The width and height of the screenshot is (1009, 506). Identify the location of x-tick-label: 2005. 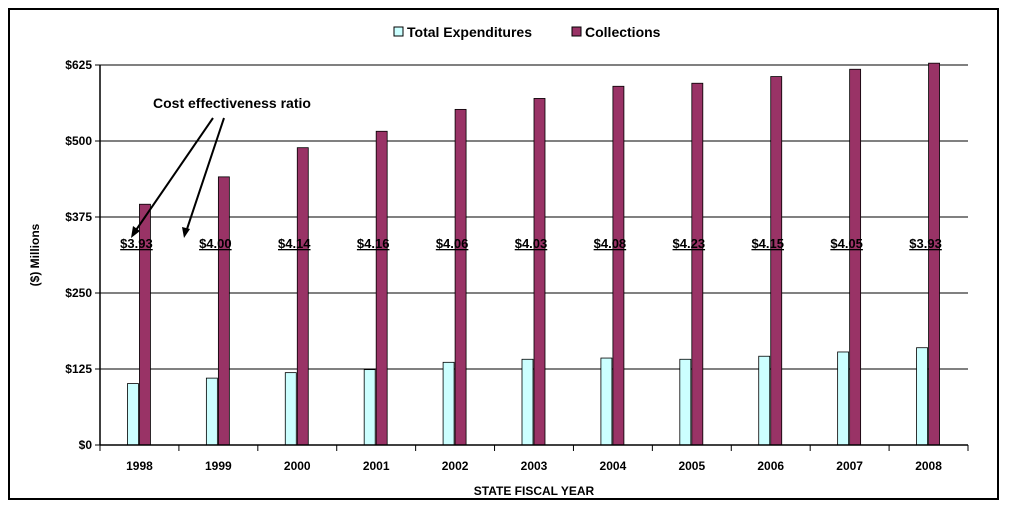
(691, 466).